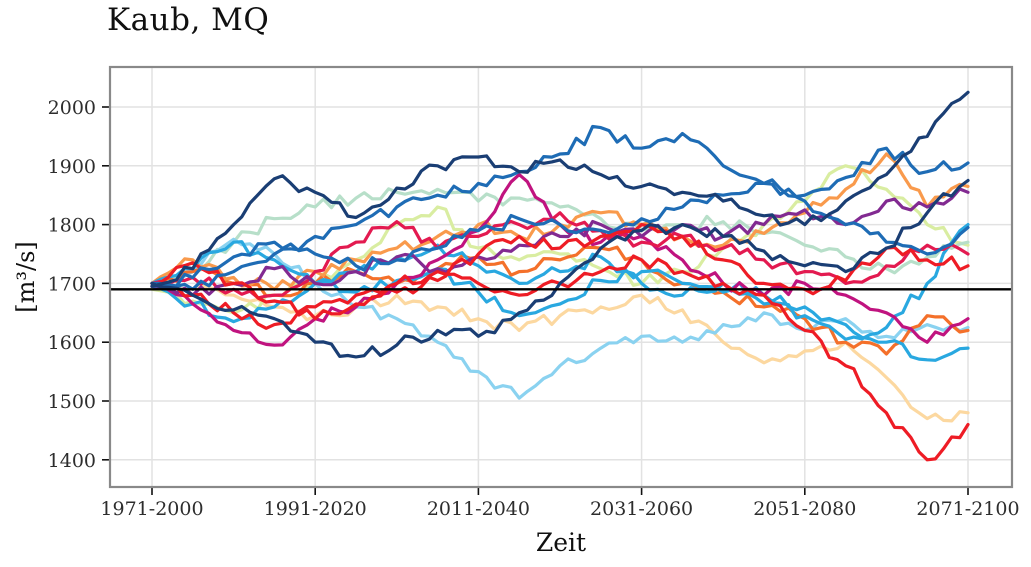 This screenshot has height=567, width=1031. I want to click on chart-title: Kaub, MQ, so click(188, 20).